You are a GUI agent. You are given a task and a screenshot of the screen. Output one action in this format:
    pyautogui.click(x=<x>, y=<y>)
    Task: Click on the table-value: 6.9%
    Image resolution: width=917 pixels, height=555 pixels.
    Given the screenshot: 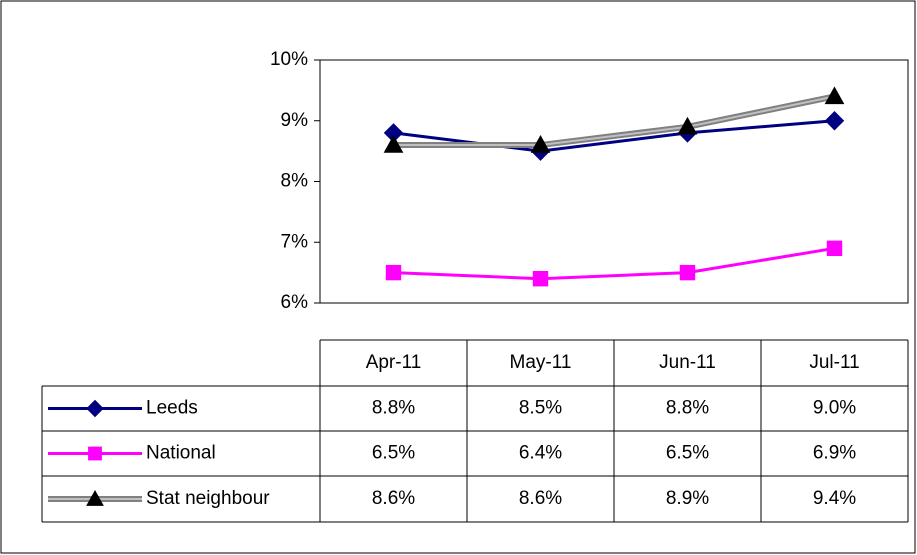 What is the action you would take?
    pyautogui.click(x=834, y=453)
    